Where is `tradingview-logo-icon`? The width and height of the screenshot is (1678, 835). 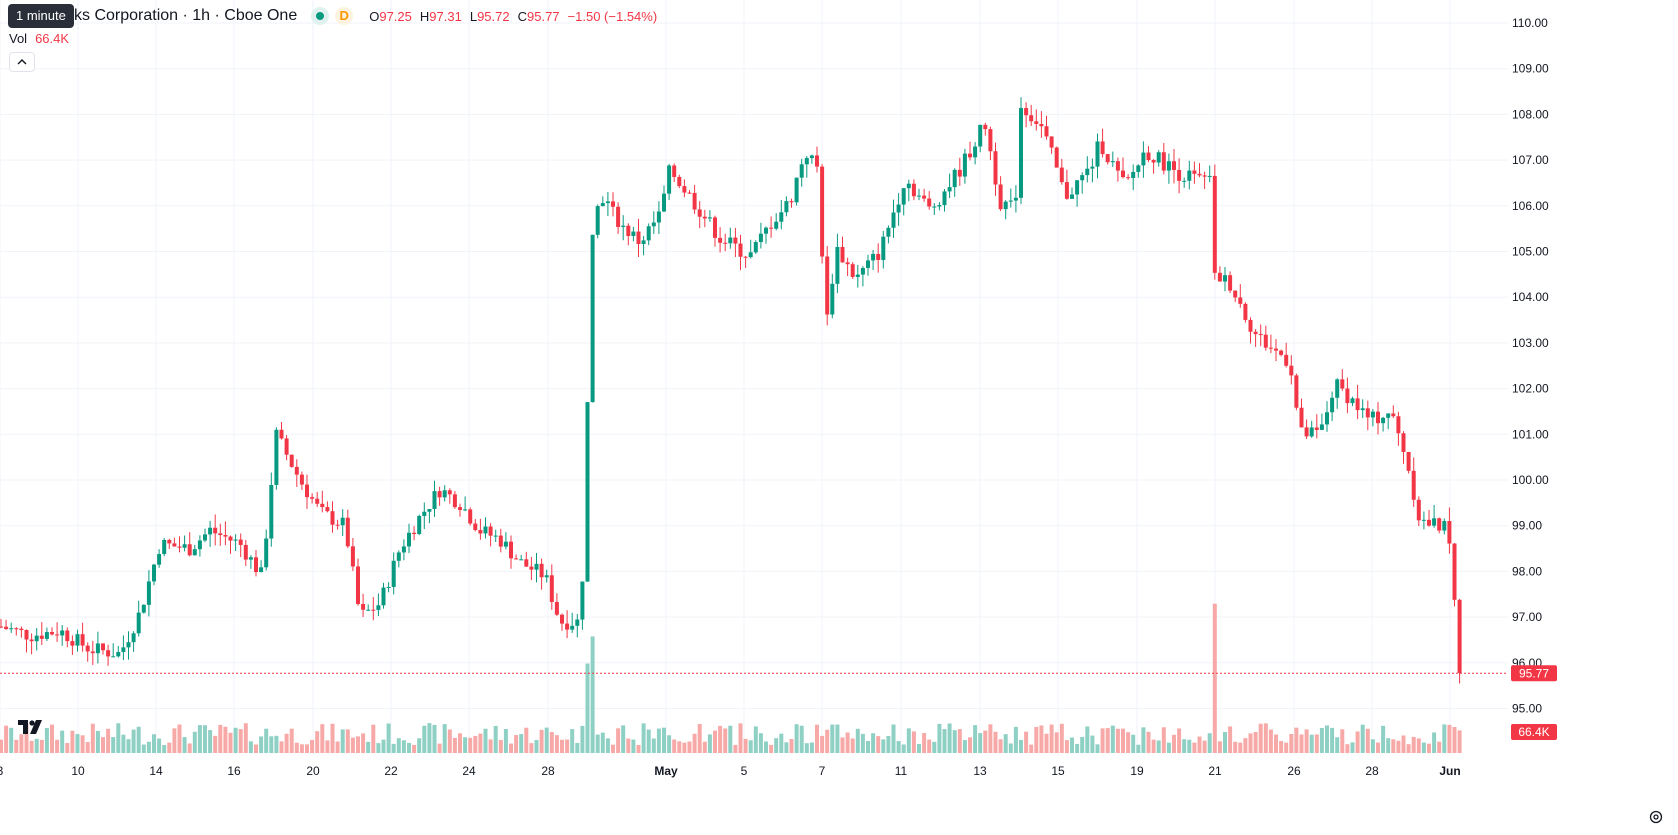 tradingview-logo-icon is located at coordinates (31, 726).